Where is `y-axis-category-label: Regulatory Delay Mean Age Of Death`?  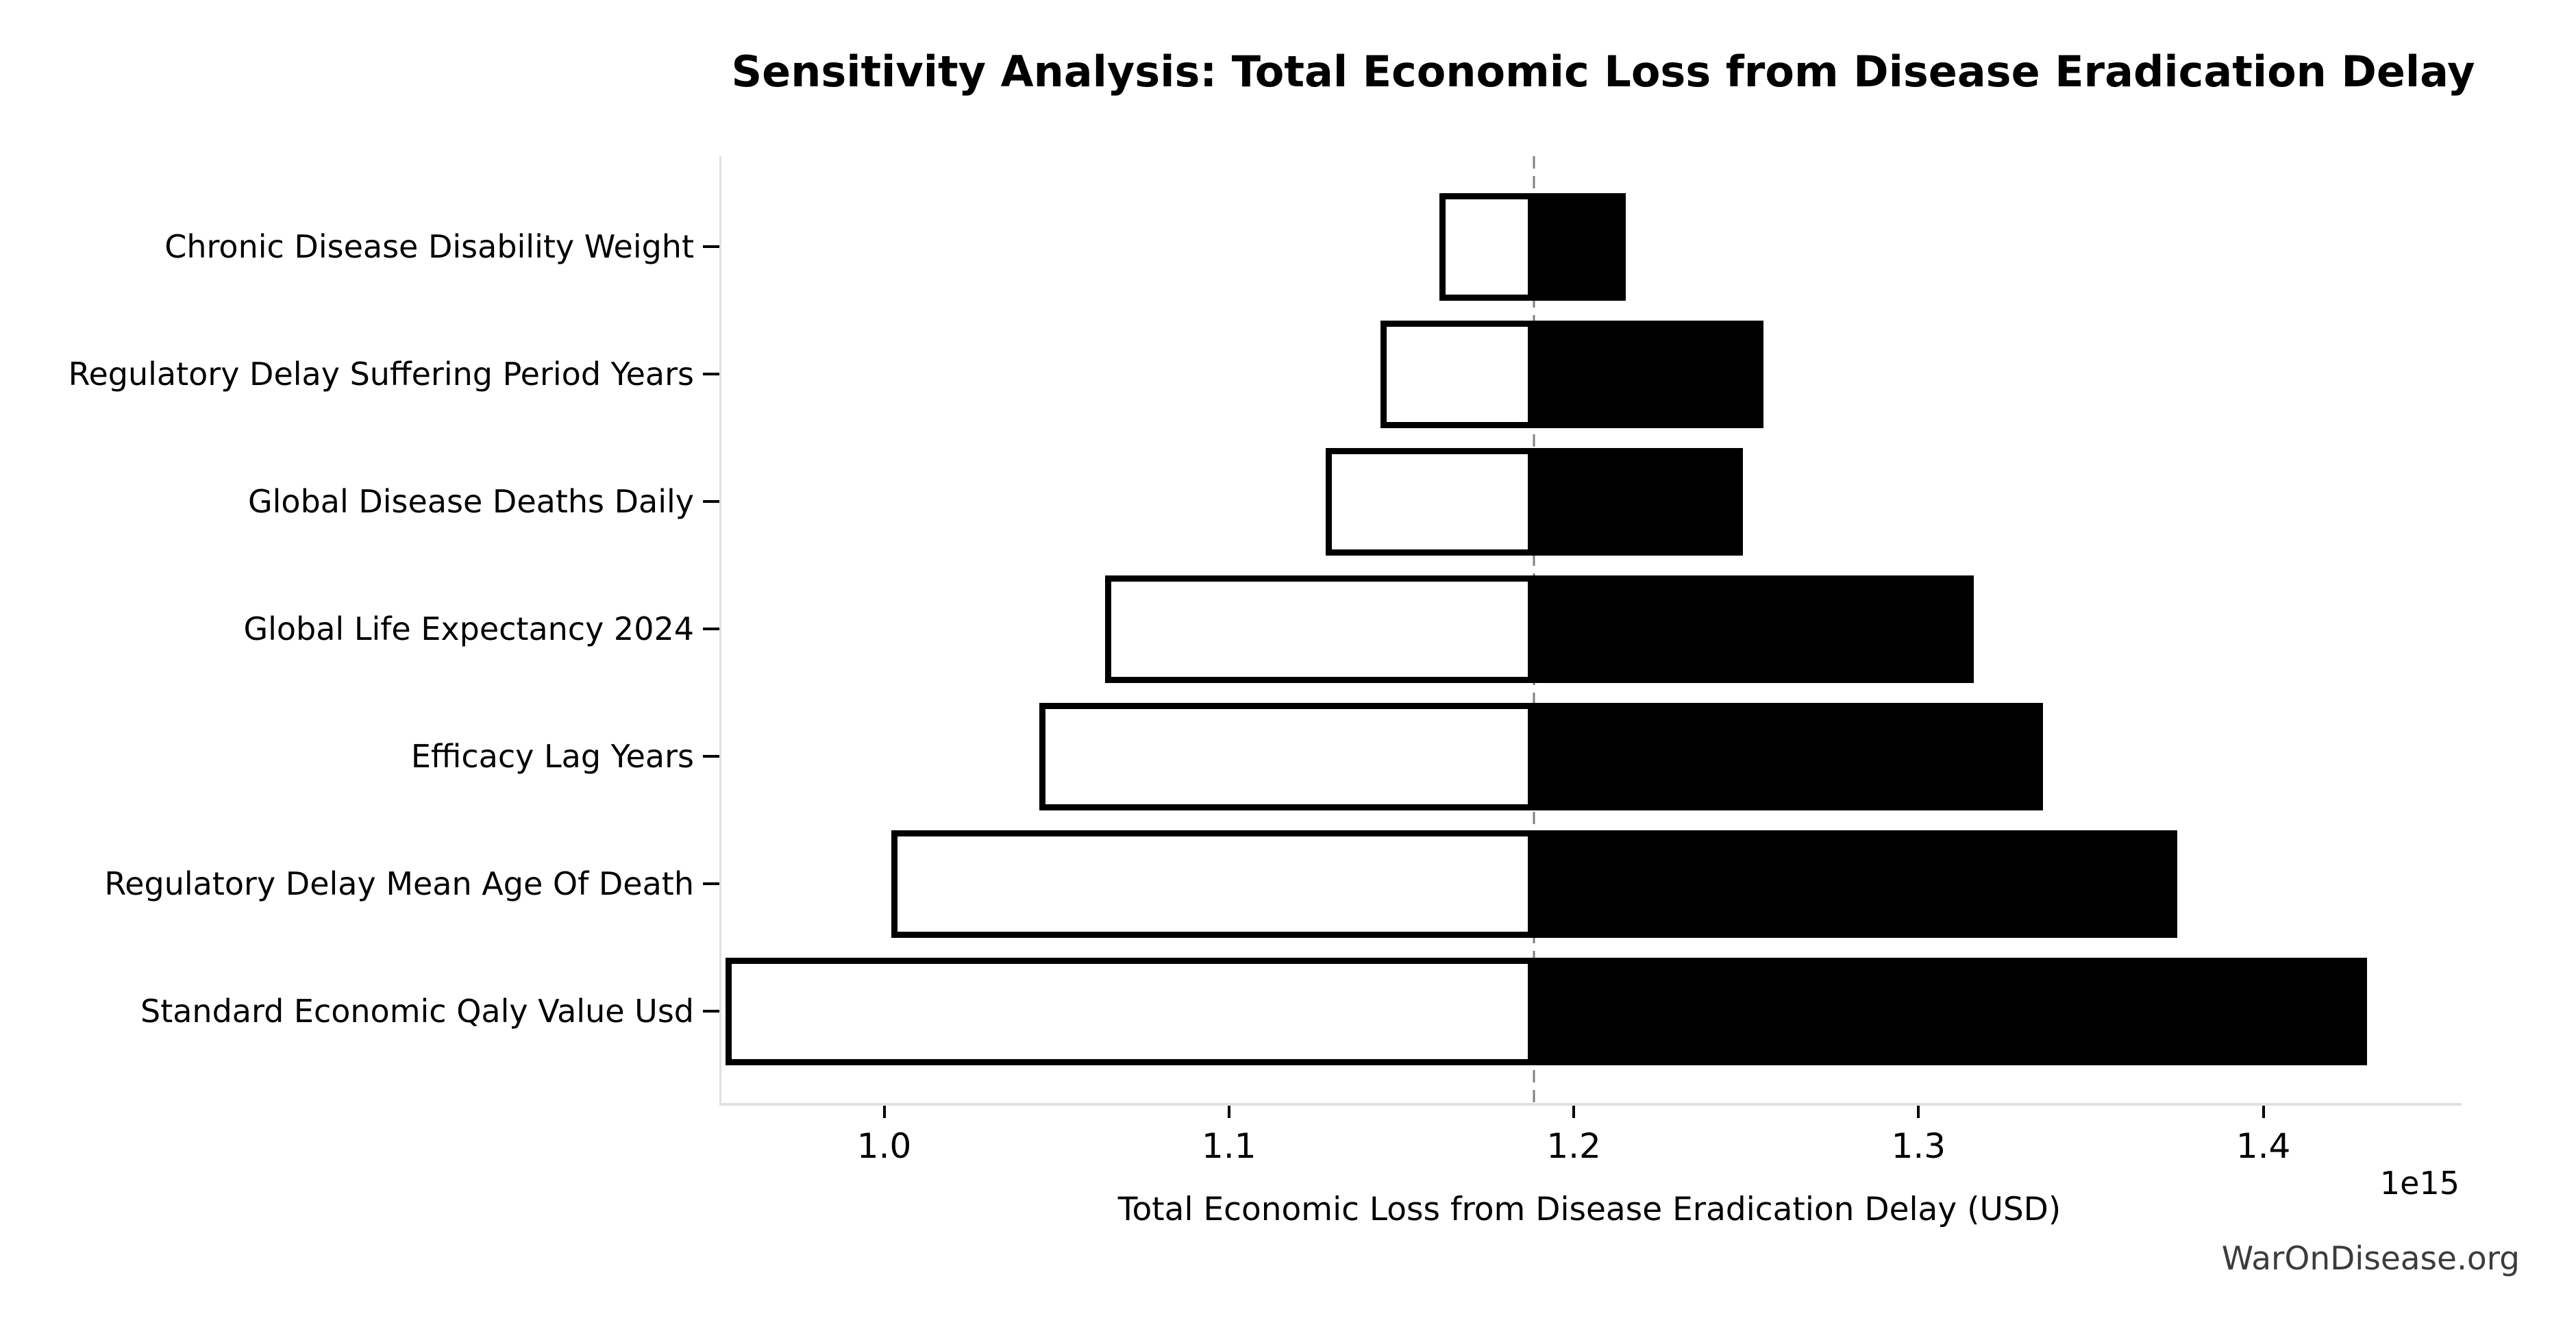
y-axis-category-label: Regulatory Delay Mean Age Of Death is located at coordinates (399, 884).